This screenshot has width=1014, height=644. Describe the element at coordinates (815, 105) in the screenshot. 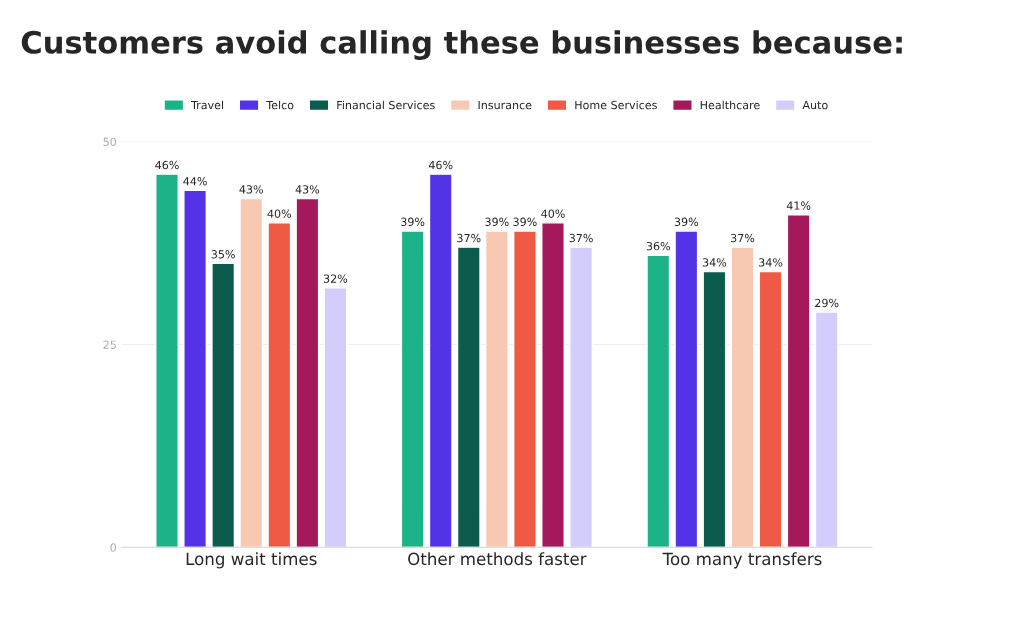

I see `legend-label: Auto` at that location.